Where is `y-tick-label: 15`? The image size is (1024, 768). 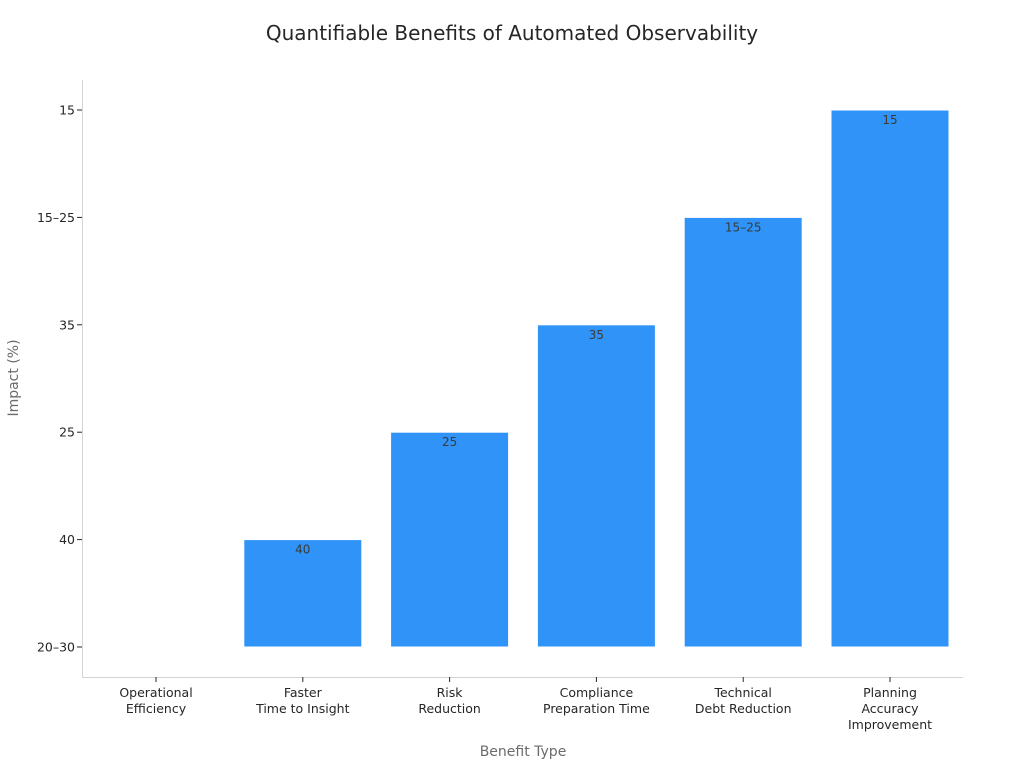
y-tick-label: 15 is located at coordinates (67, 110).